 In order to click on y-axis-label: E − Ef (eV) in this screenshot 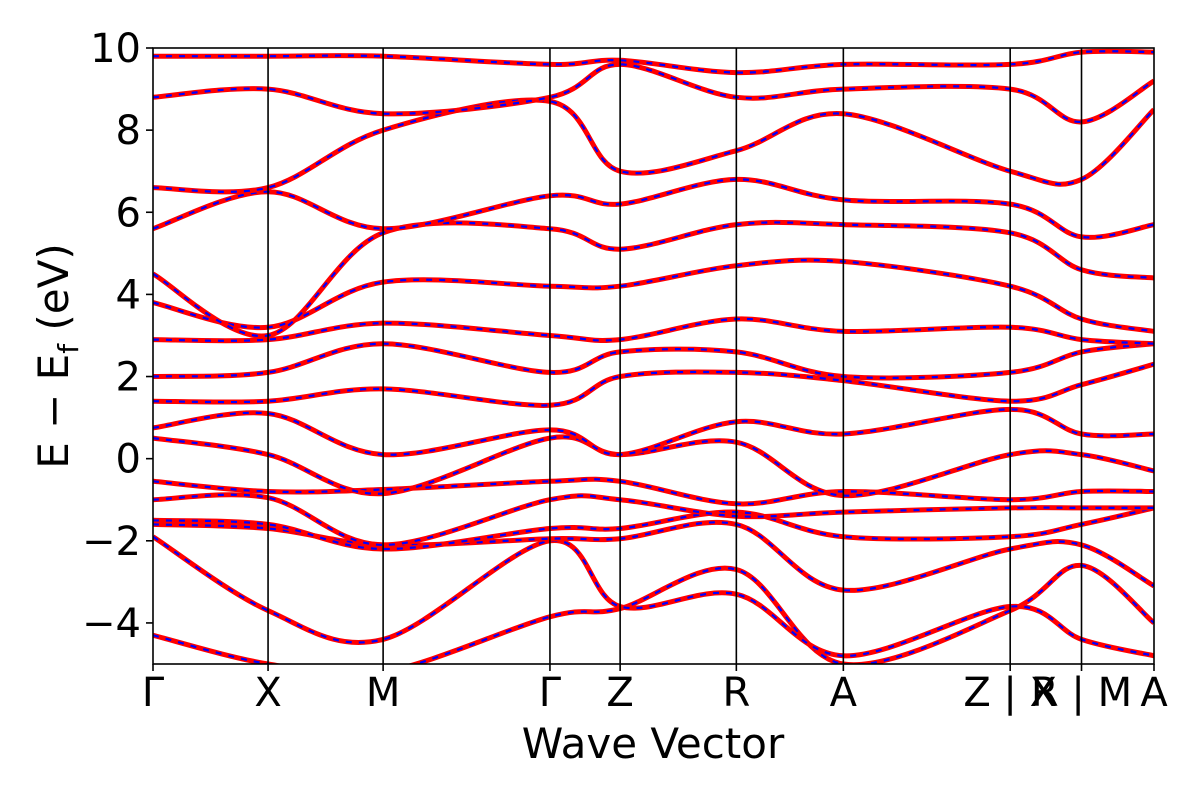, I will do `click(57, 356)`.